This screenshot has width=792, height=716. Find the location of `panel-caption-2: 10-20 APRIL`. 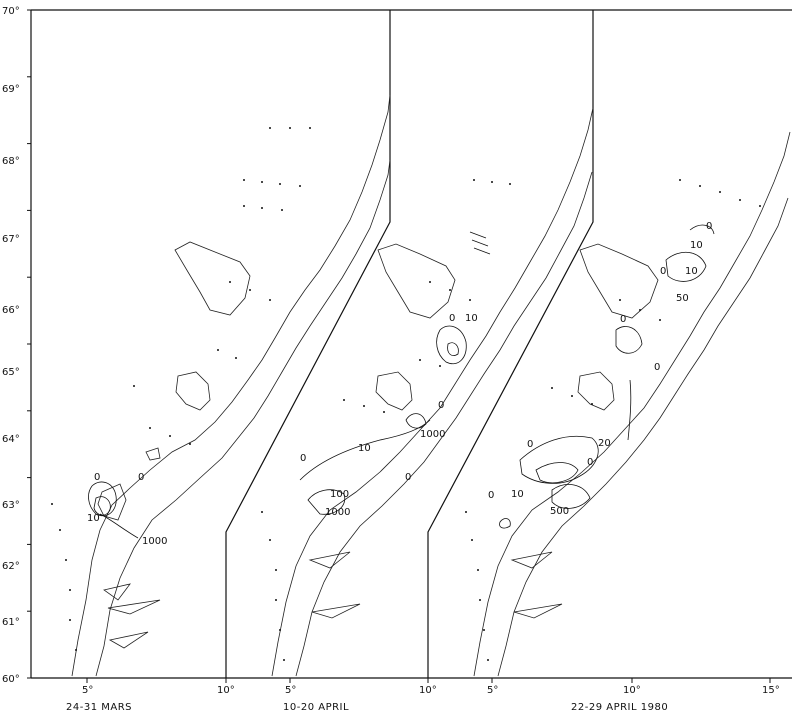

panel-caption-2: 10-20 APRIL is located at coordinates (316, 707).